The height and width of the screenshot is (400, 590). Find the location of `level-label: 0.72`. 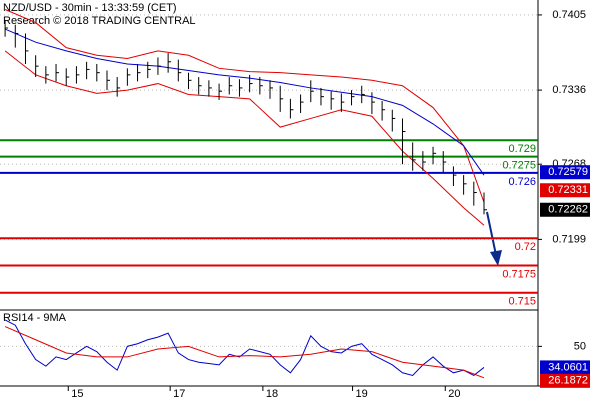

level-label: 0.72 is located at coordinates (525, 247).